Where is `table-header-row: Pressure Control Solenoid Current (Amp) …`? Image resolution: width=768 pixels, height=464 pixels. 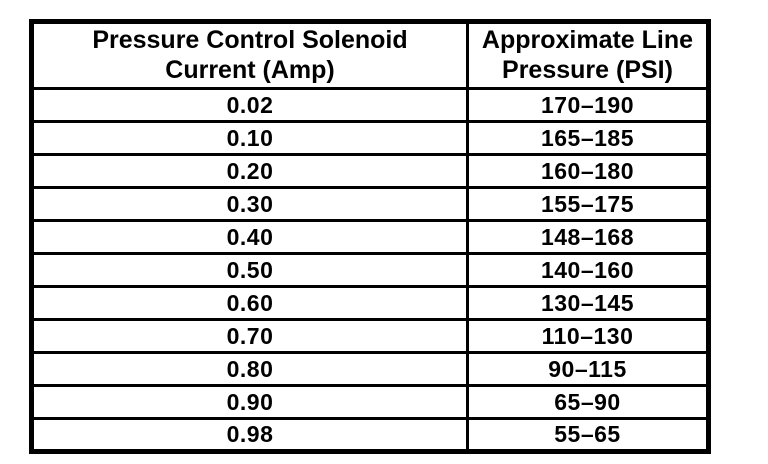
table-header-row: Pressure Control Solenoid Current (Amp) … is located at coordinates (370, 55).